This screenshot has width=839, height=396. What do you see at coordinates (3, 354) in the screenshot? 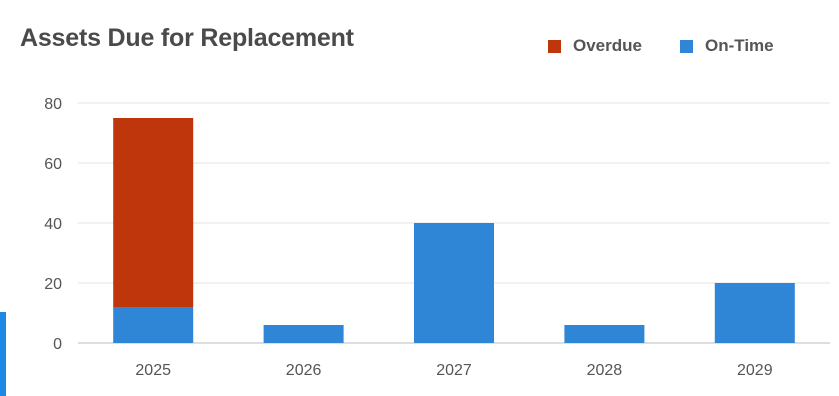
I see `left-accent-bar` at bounding box center [3, 354].